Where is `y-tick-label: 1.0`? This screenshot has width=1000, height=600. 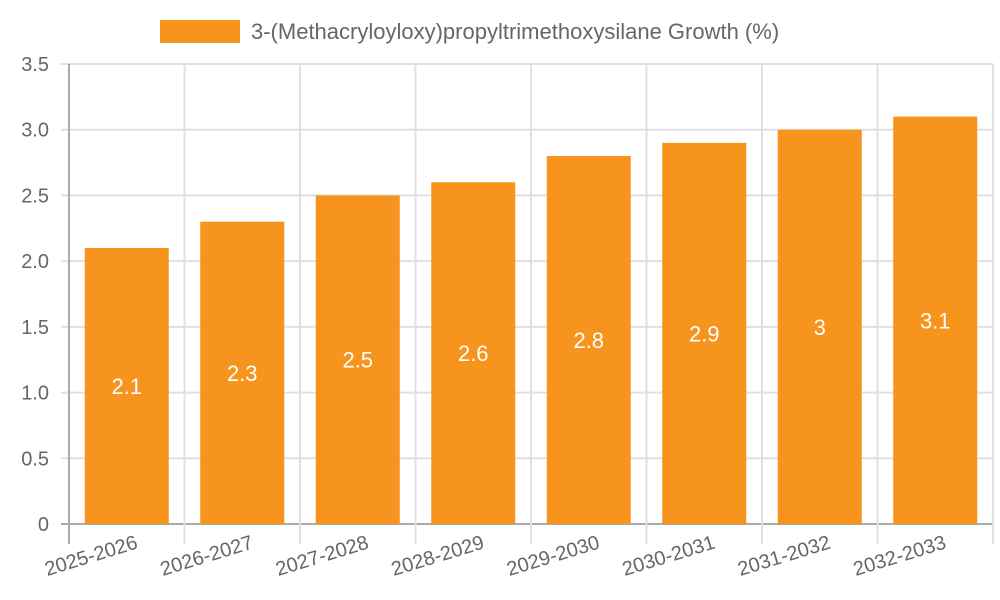
y-tick-label: 1.0 is located at coordinates (35, 394).